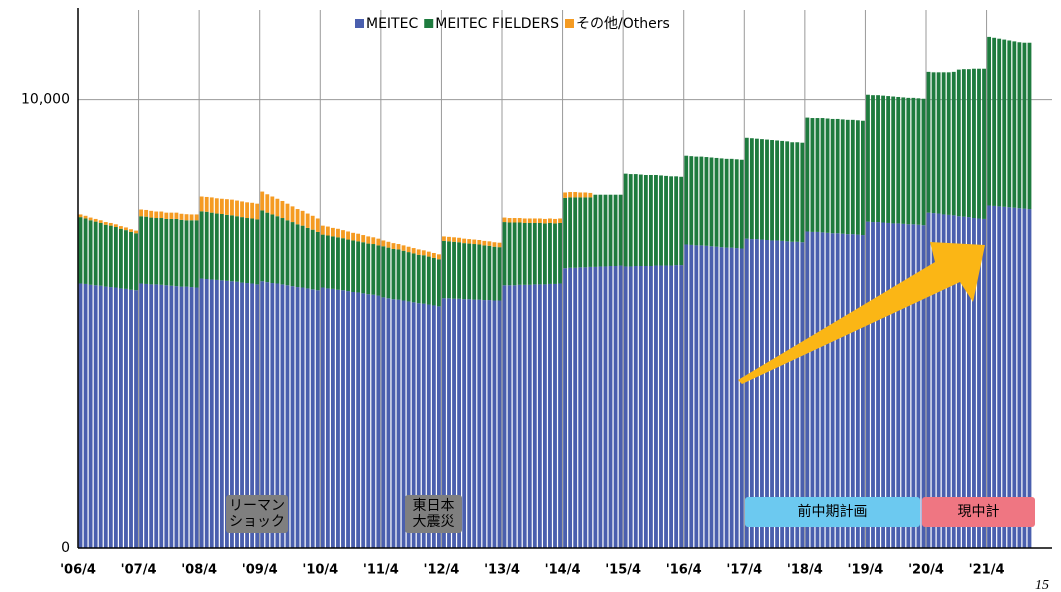  What do you see at coordinates (563, 570) in the screenshot?
I see `x-tick-label: '14/4` at bounding box center [563, 570].